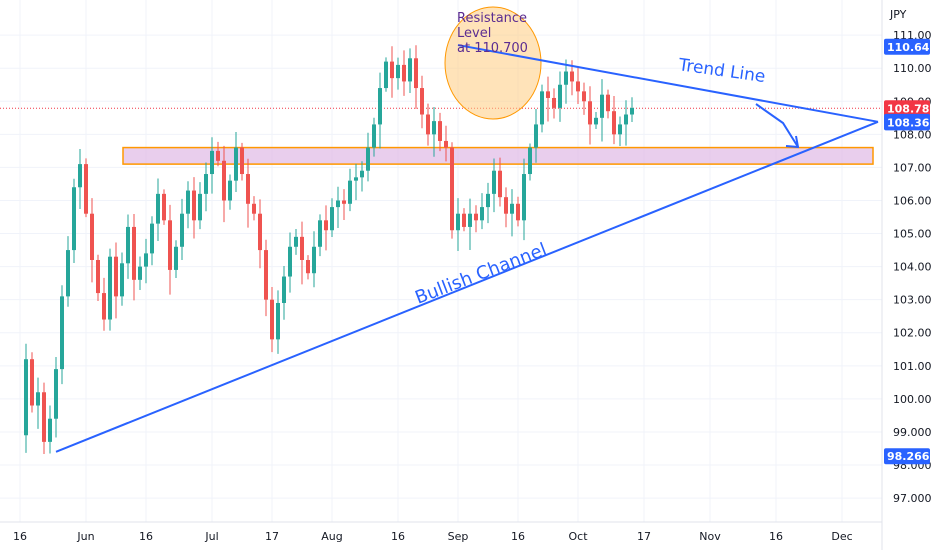 This screenshot has height=550, width=932. Describe the element at coordinates (710, 536) in the screenshot. I see `time-tick: Nov` at that location.